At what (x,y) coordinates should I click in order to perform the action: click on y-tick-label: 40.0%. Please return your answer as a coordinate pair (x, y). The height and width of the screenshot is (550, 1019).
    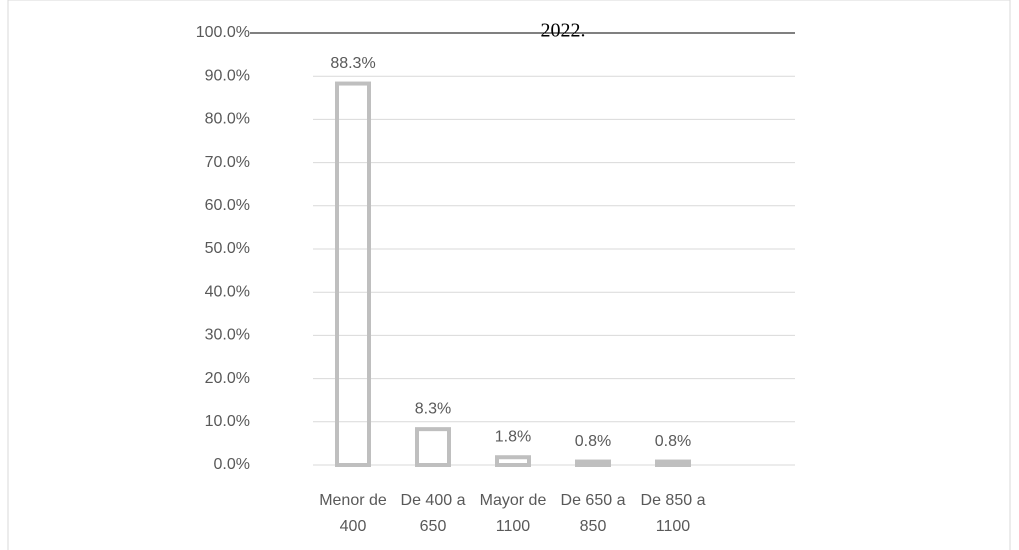
    Looking at the image, I should click on (227, 291).